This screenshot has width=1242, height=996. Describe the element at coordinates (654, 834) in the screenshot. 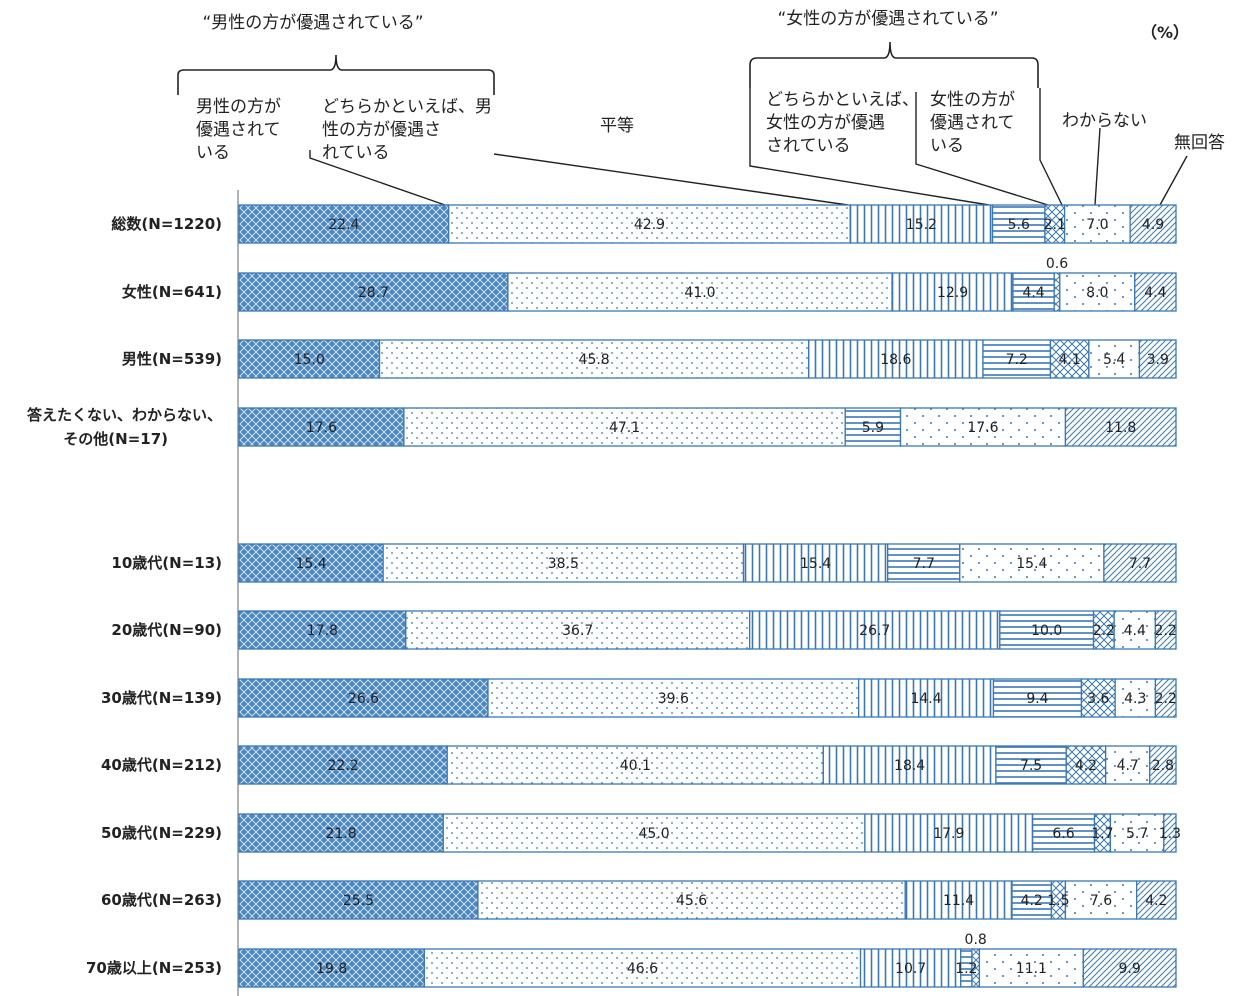

I see `value-label-r8-s1: 45.0` at that location.